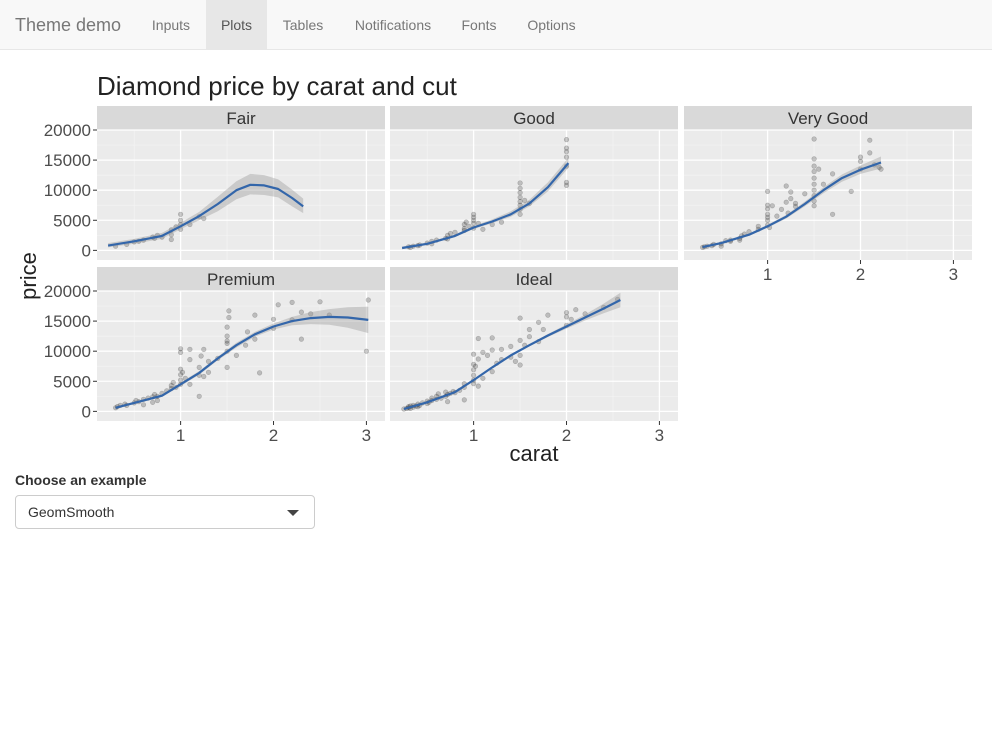  What do you see at coordinates (68, 25) in the screenshot?
I see `app-brand: Theme demo` at bounding box center [68, 25].